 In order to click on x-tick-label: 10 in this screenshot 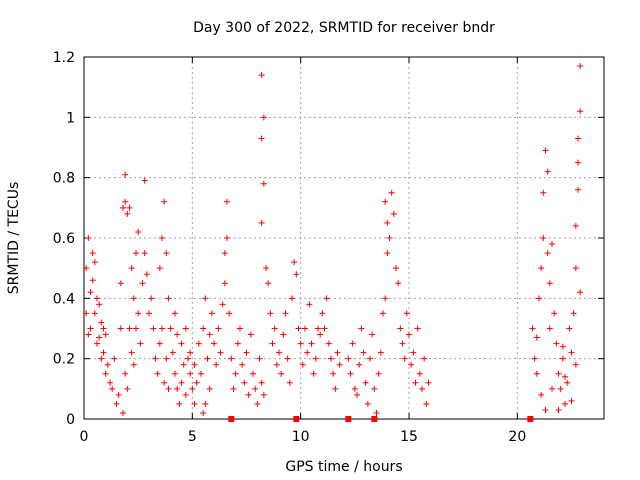, I will do `click(301, 437)`.